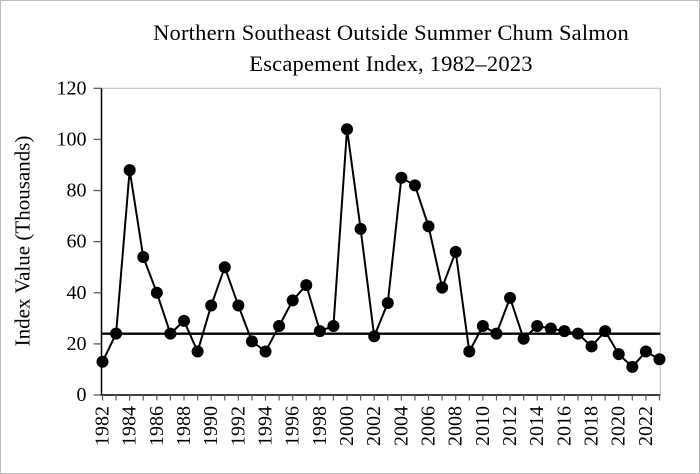 This screenshot has height=474, width=700. What do you see at coordinates (483, 426) in the screenshot?
I see `x-tick-label: 2010` at bounding box center [483, 426].